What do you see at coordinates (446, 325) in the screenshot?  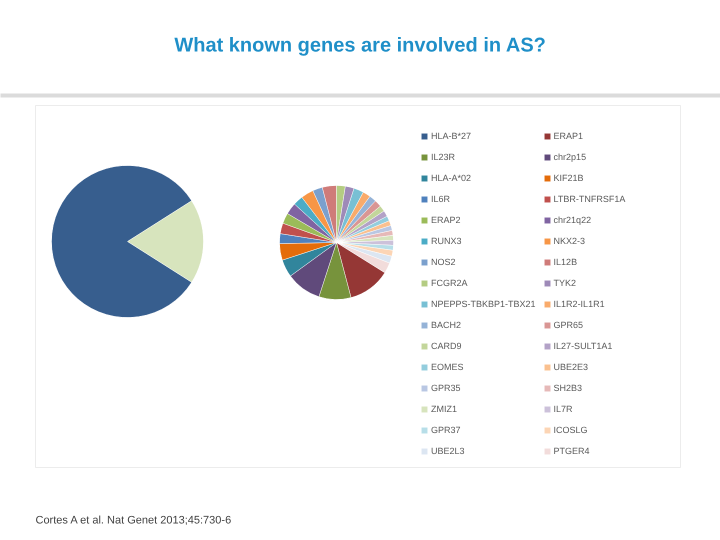 I see `legend-label: BACH2` at bounding box center [446, 325].